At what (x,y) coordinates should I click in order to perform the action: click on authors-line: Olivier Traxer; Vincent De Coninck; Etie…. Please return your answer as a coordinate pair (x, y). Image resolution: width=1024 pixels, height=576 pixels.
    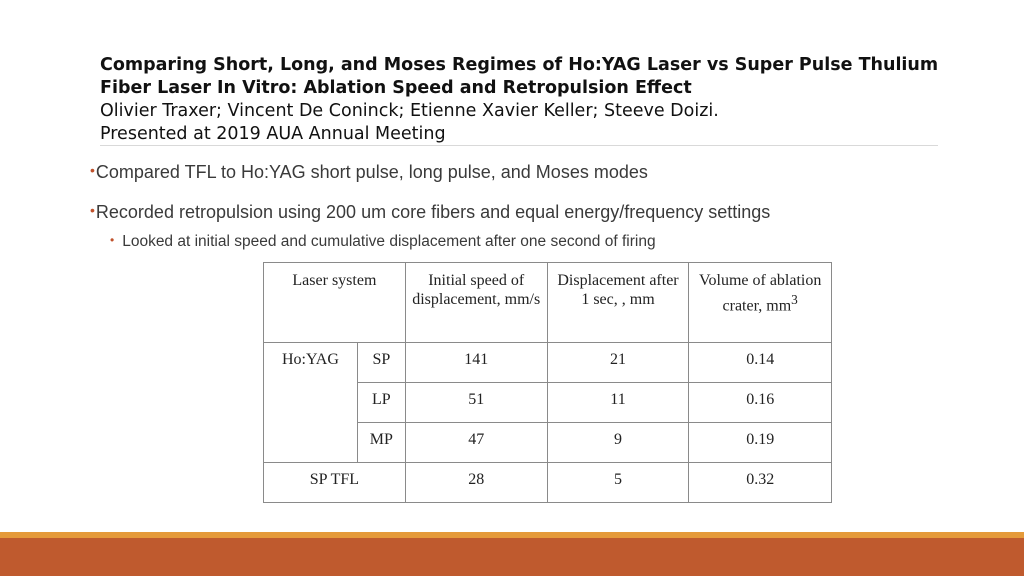
    Looking at the image, I should click on (409, 111).